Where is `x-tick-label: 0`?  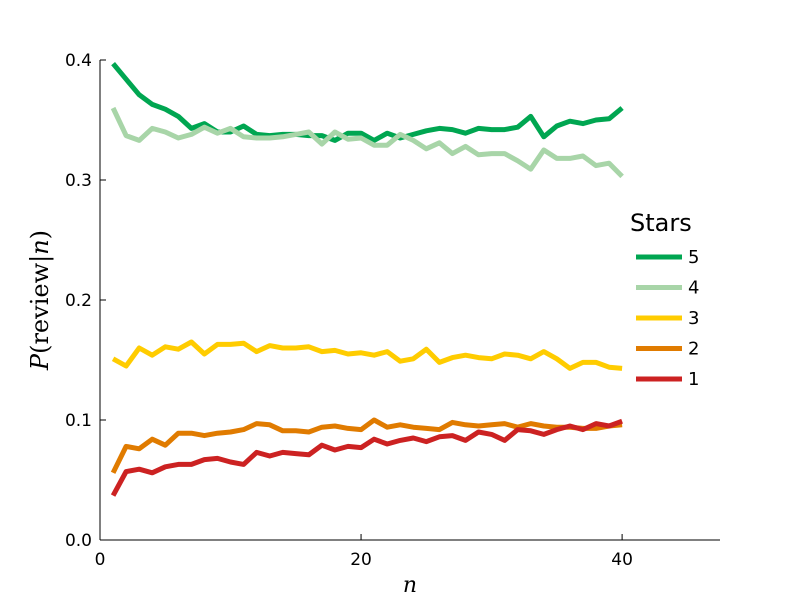 x-tick-label: 0 is located at coordinates (100, 560).